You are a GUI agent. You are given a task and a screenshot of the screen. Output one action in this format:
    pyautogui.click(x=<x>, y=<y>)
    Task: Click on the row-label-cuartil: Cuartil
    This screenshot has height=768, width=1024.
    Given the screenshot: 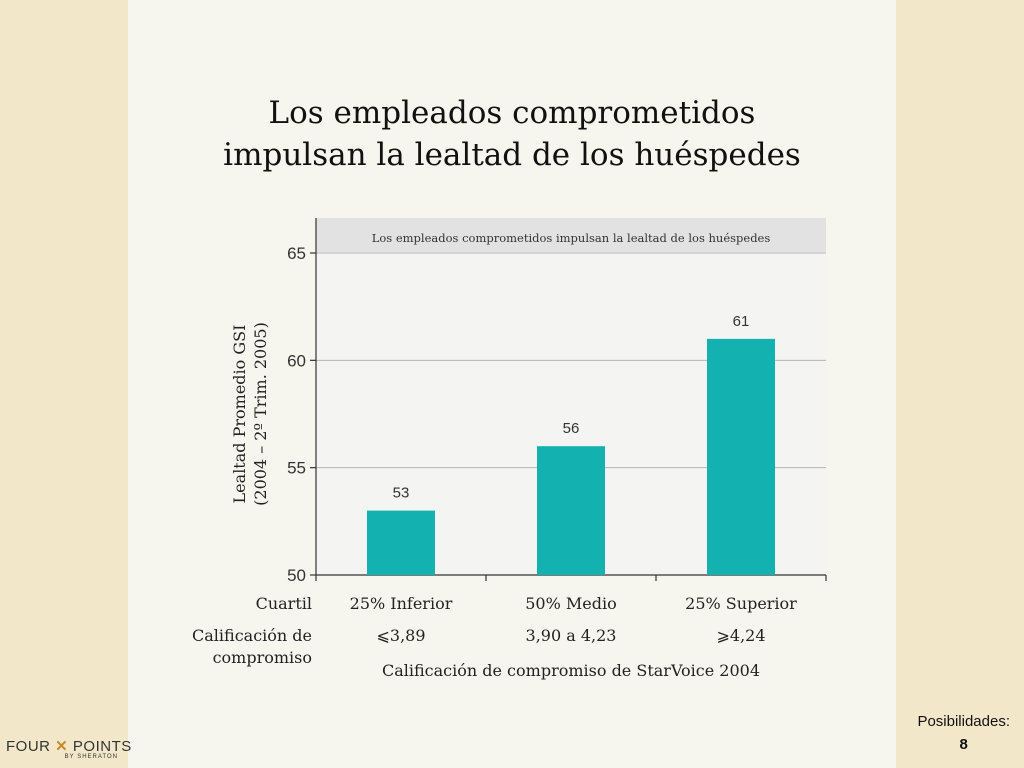 What is the action you would take?
    pyautogui.click(x=284, y=603)
    